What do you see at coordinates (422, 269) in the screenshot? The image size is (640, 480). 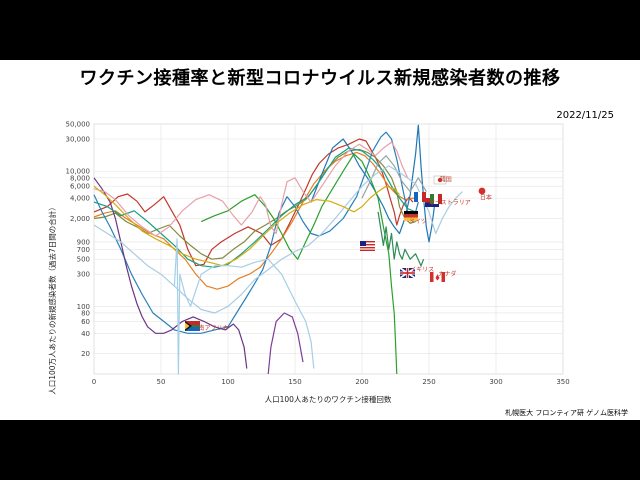 I see `country-label: イギリス` at bounding box center [422, 269].